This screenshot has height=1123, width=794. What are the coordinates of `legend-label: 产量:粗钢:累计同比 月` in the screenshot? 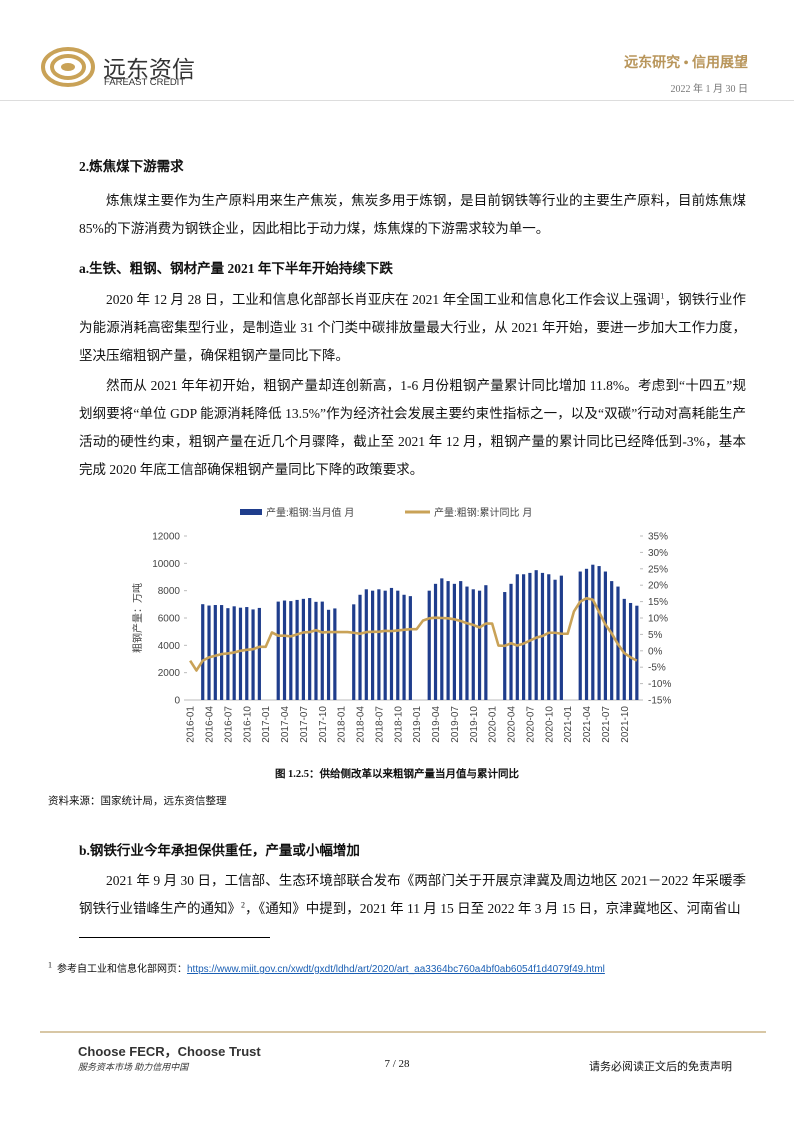 It's located at (483, 512).